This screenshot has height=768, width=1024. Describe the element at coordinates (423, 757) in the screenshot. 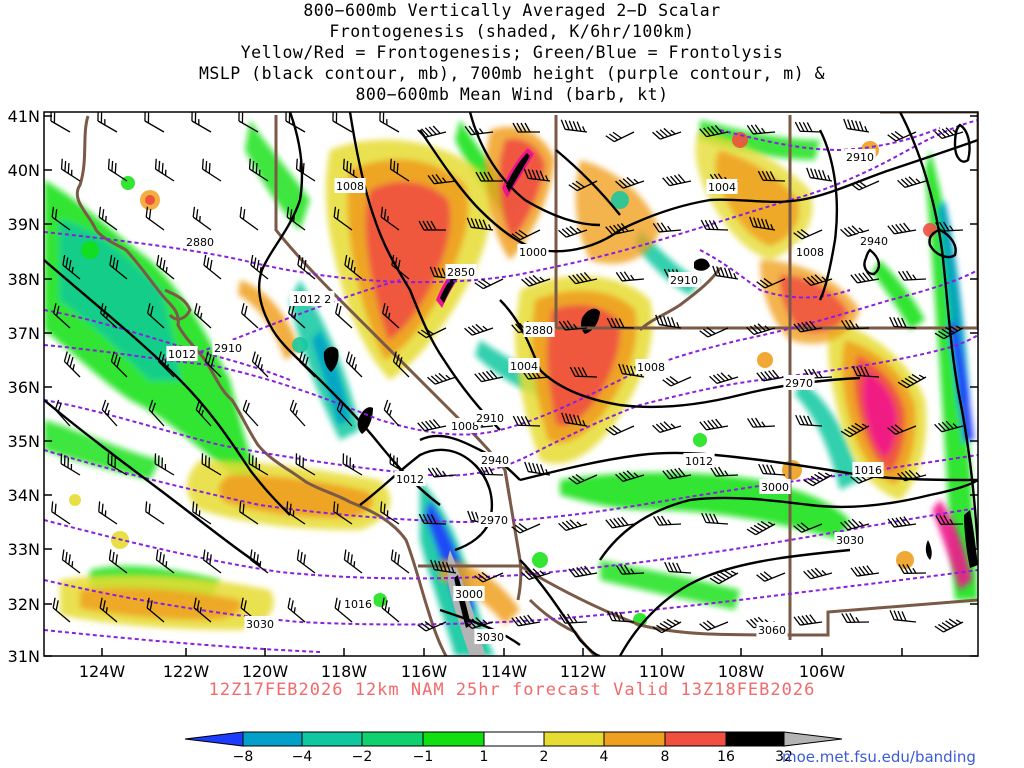

I see `colorbar-label: −1` at that location.